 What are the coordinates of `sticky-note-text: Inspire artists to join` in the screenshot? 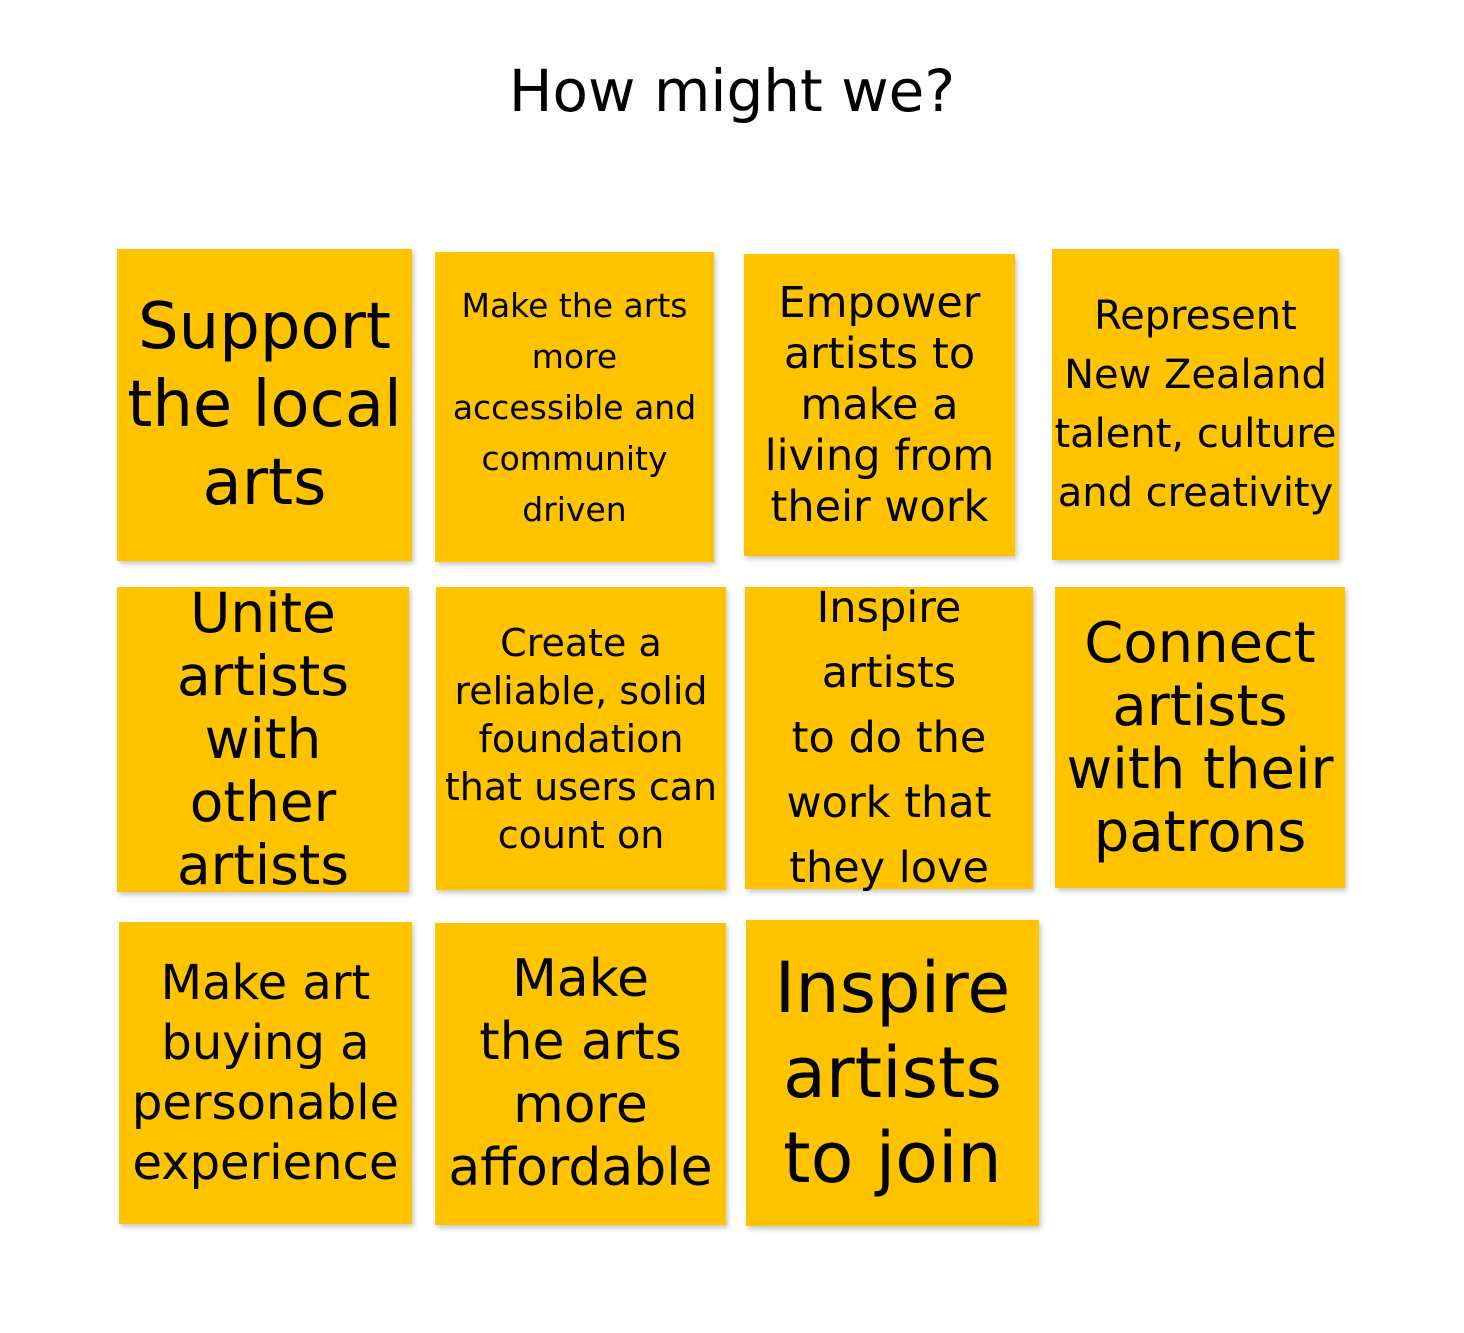 It's located at (892, 1072).